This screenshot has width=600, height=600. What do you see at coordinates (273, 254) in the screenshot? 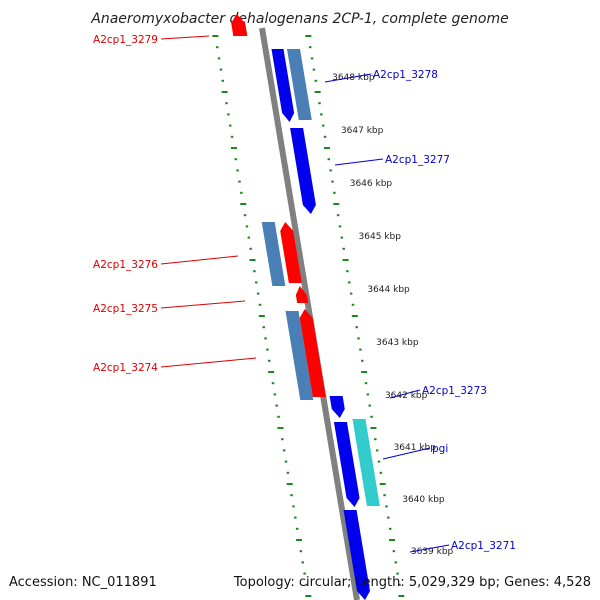
I see `gene-a2cp1-3276-a` at bounding box center [273, 254].